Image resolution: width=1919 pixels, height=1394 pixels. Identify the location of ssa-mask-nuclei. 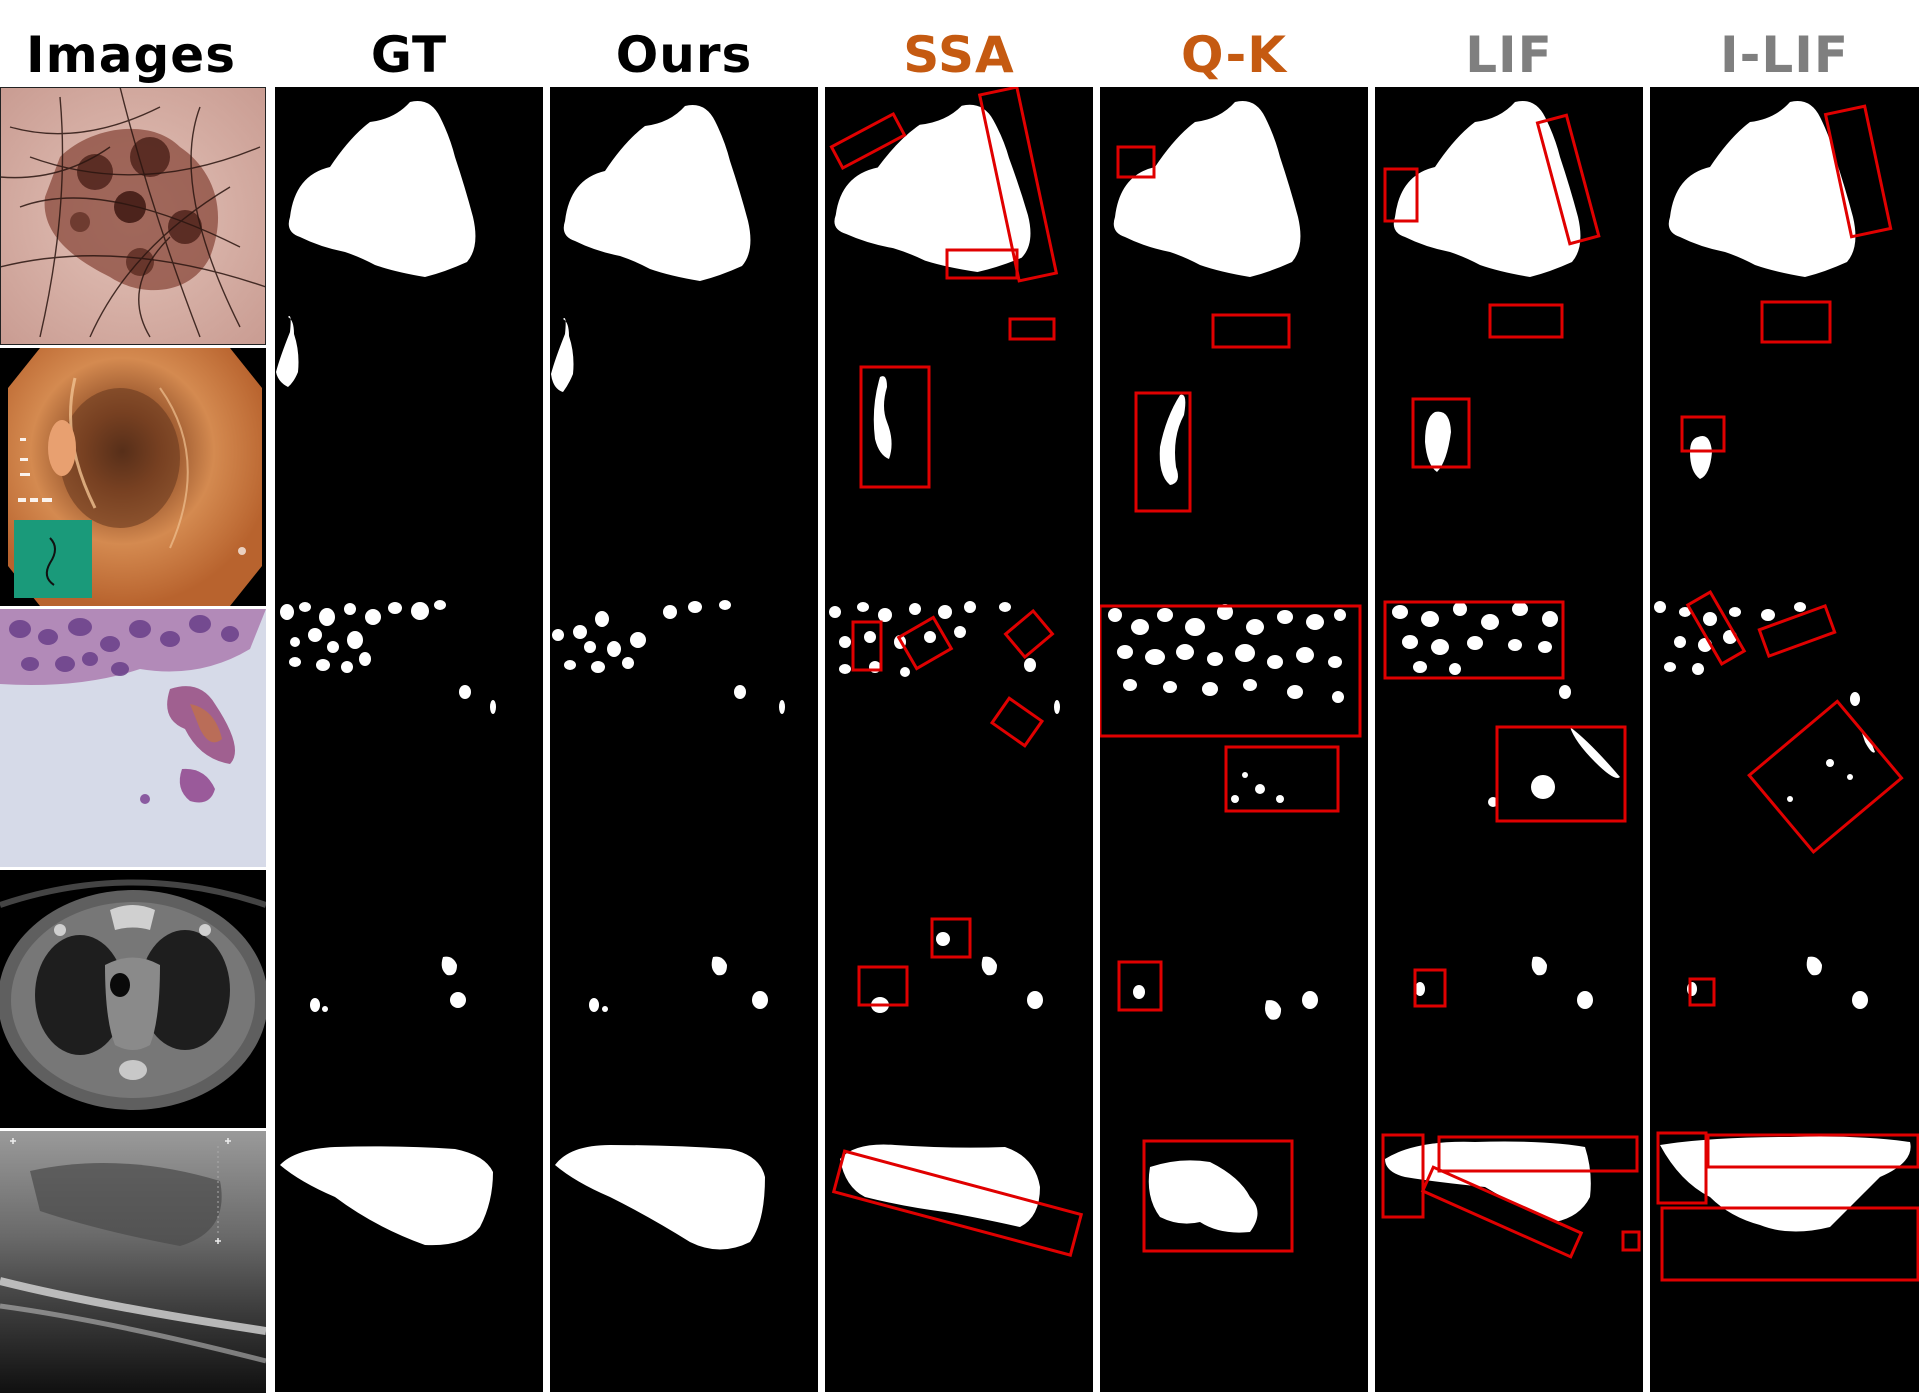
(944, 657).